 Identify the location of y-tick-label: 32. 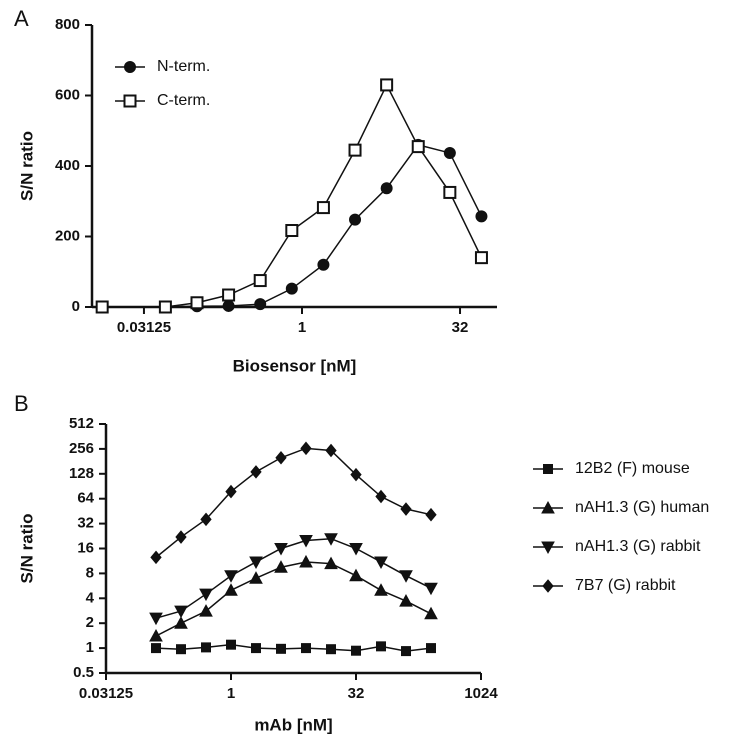
(85, 523).